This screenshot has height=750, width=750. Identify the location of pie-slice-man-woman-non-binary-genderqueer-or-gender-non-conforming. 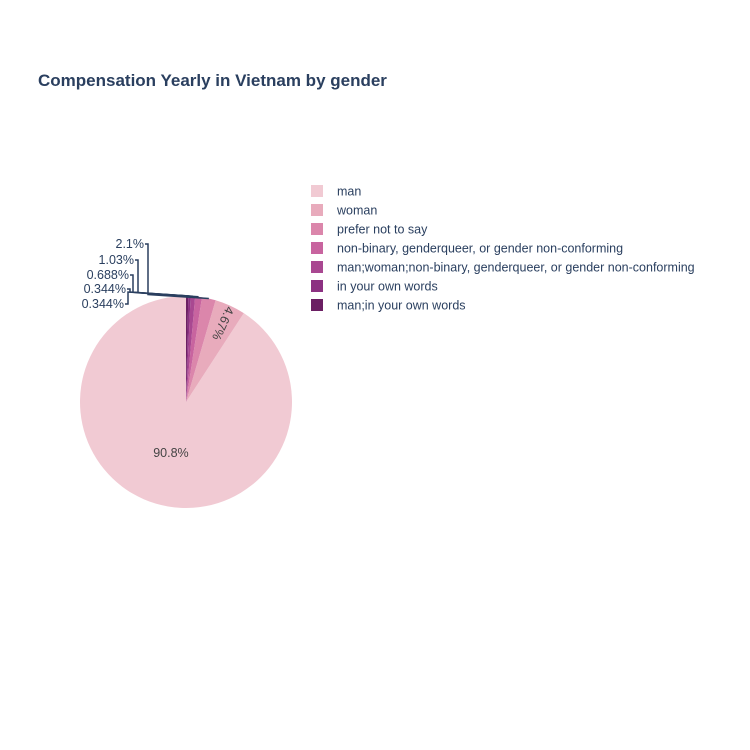
(191, 349).